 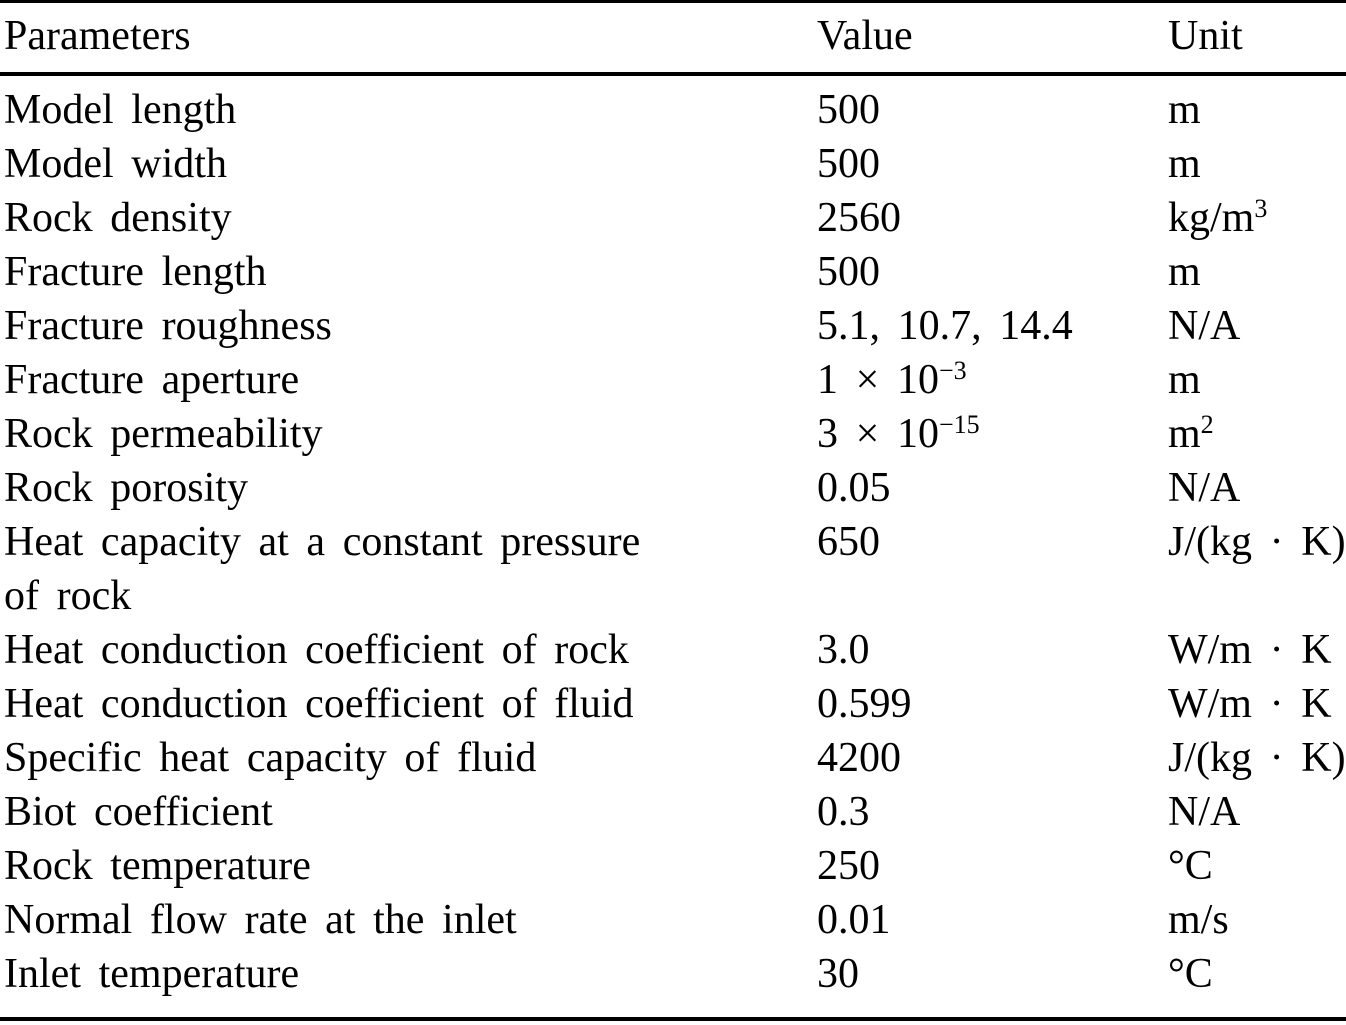 What do you see at coordinates (843, 812) in the screenshot?
I see `value-cell: 0.3` at bounding box center [843, 812].